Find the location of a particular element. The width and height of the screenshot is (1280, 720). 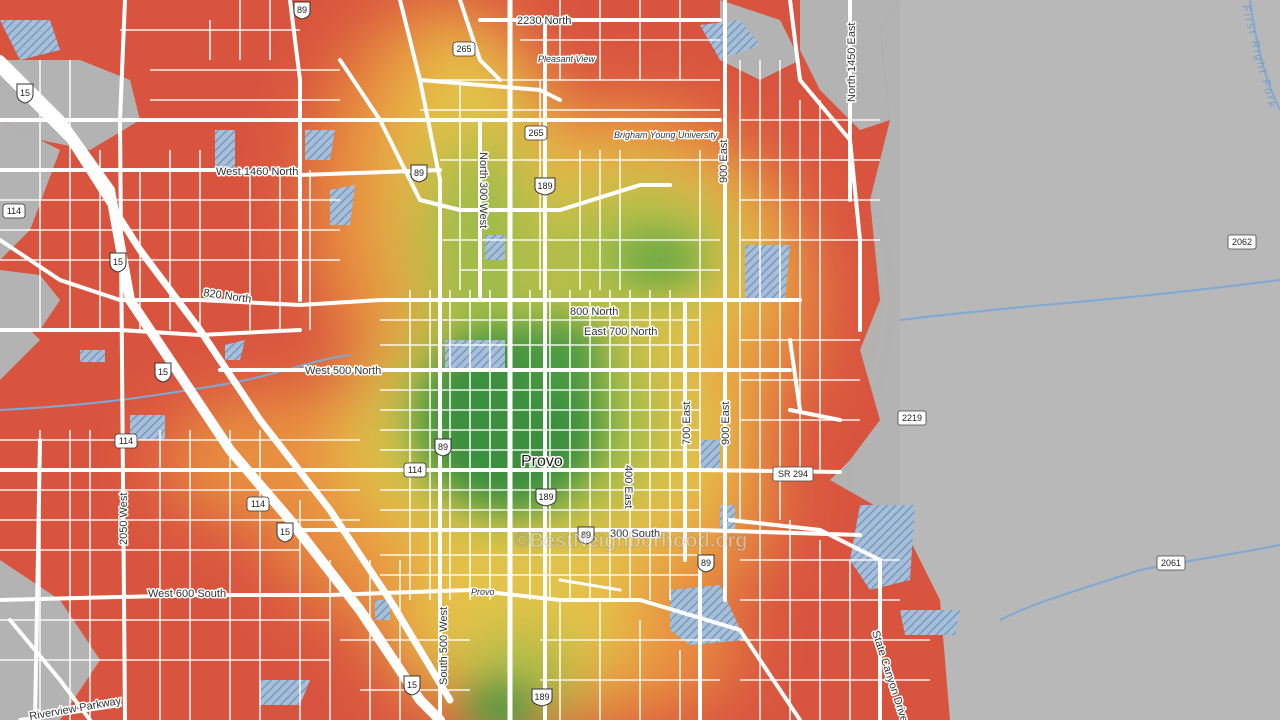

label-pleasant-view: Pleasant View is located at coordinates (566, 59).